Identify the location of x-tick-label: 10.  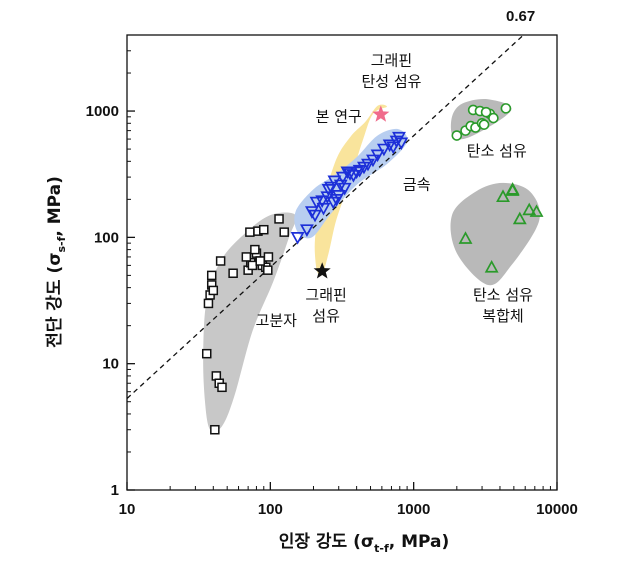
(127, 509).